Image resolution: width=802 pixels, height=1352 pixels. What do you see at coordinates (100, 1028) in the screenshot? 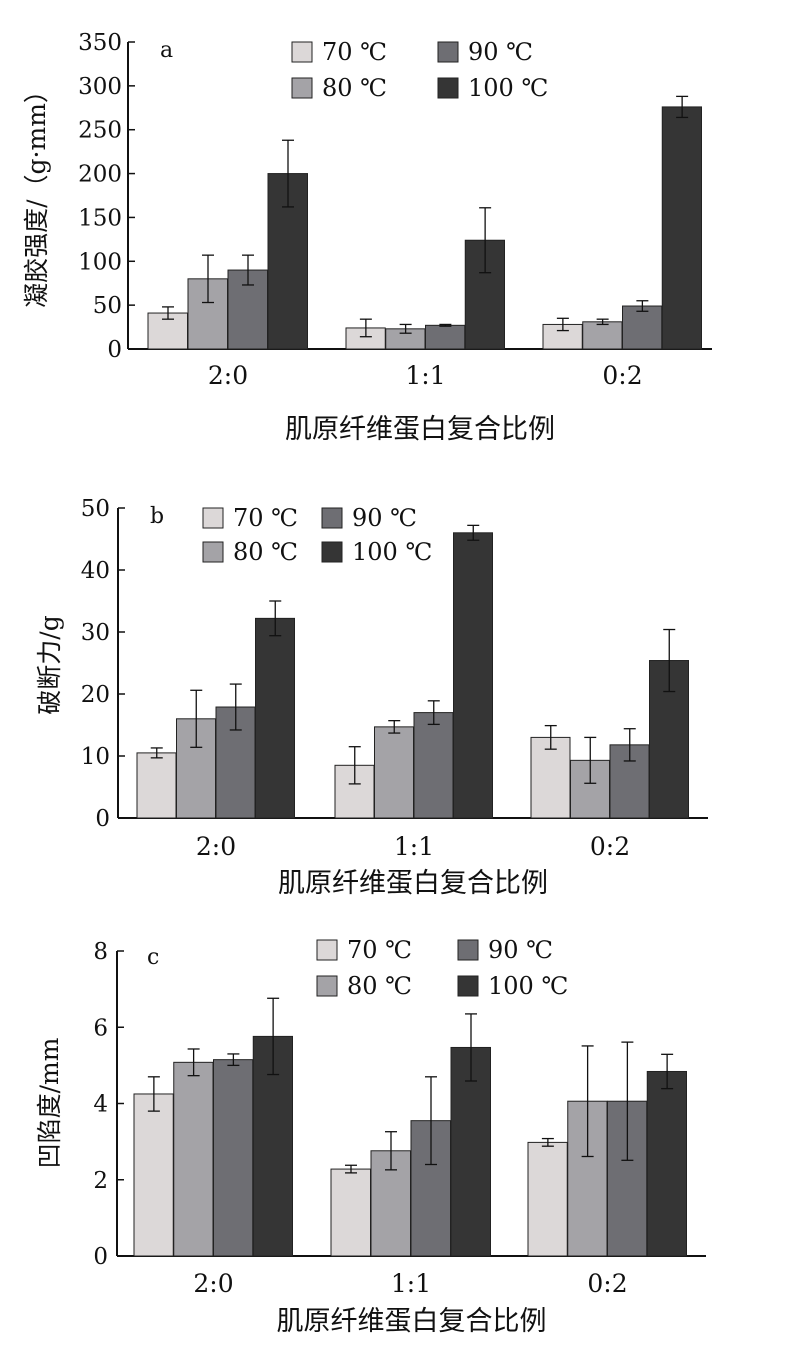
I see `y-tick-label: 6` at bounding box center [100, 1028].